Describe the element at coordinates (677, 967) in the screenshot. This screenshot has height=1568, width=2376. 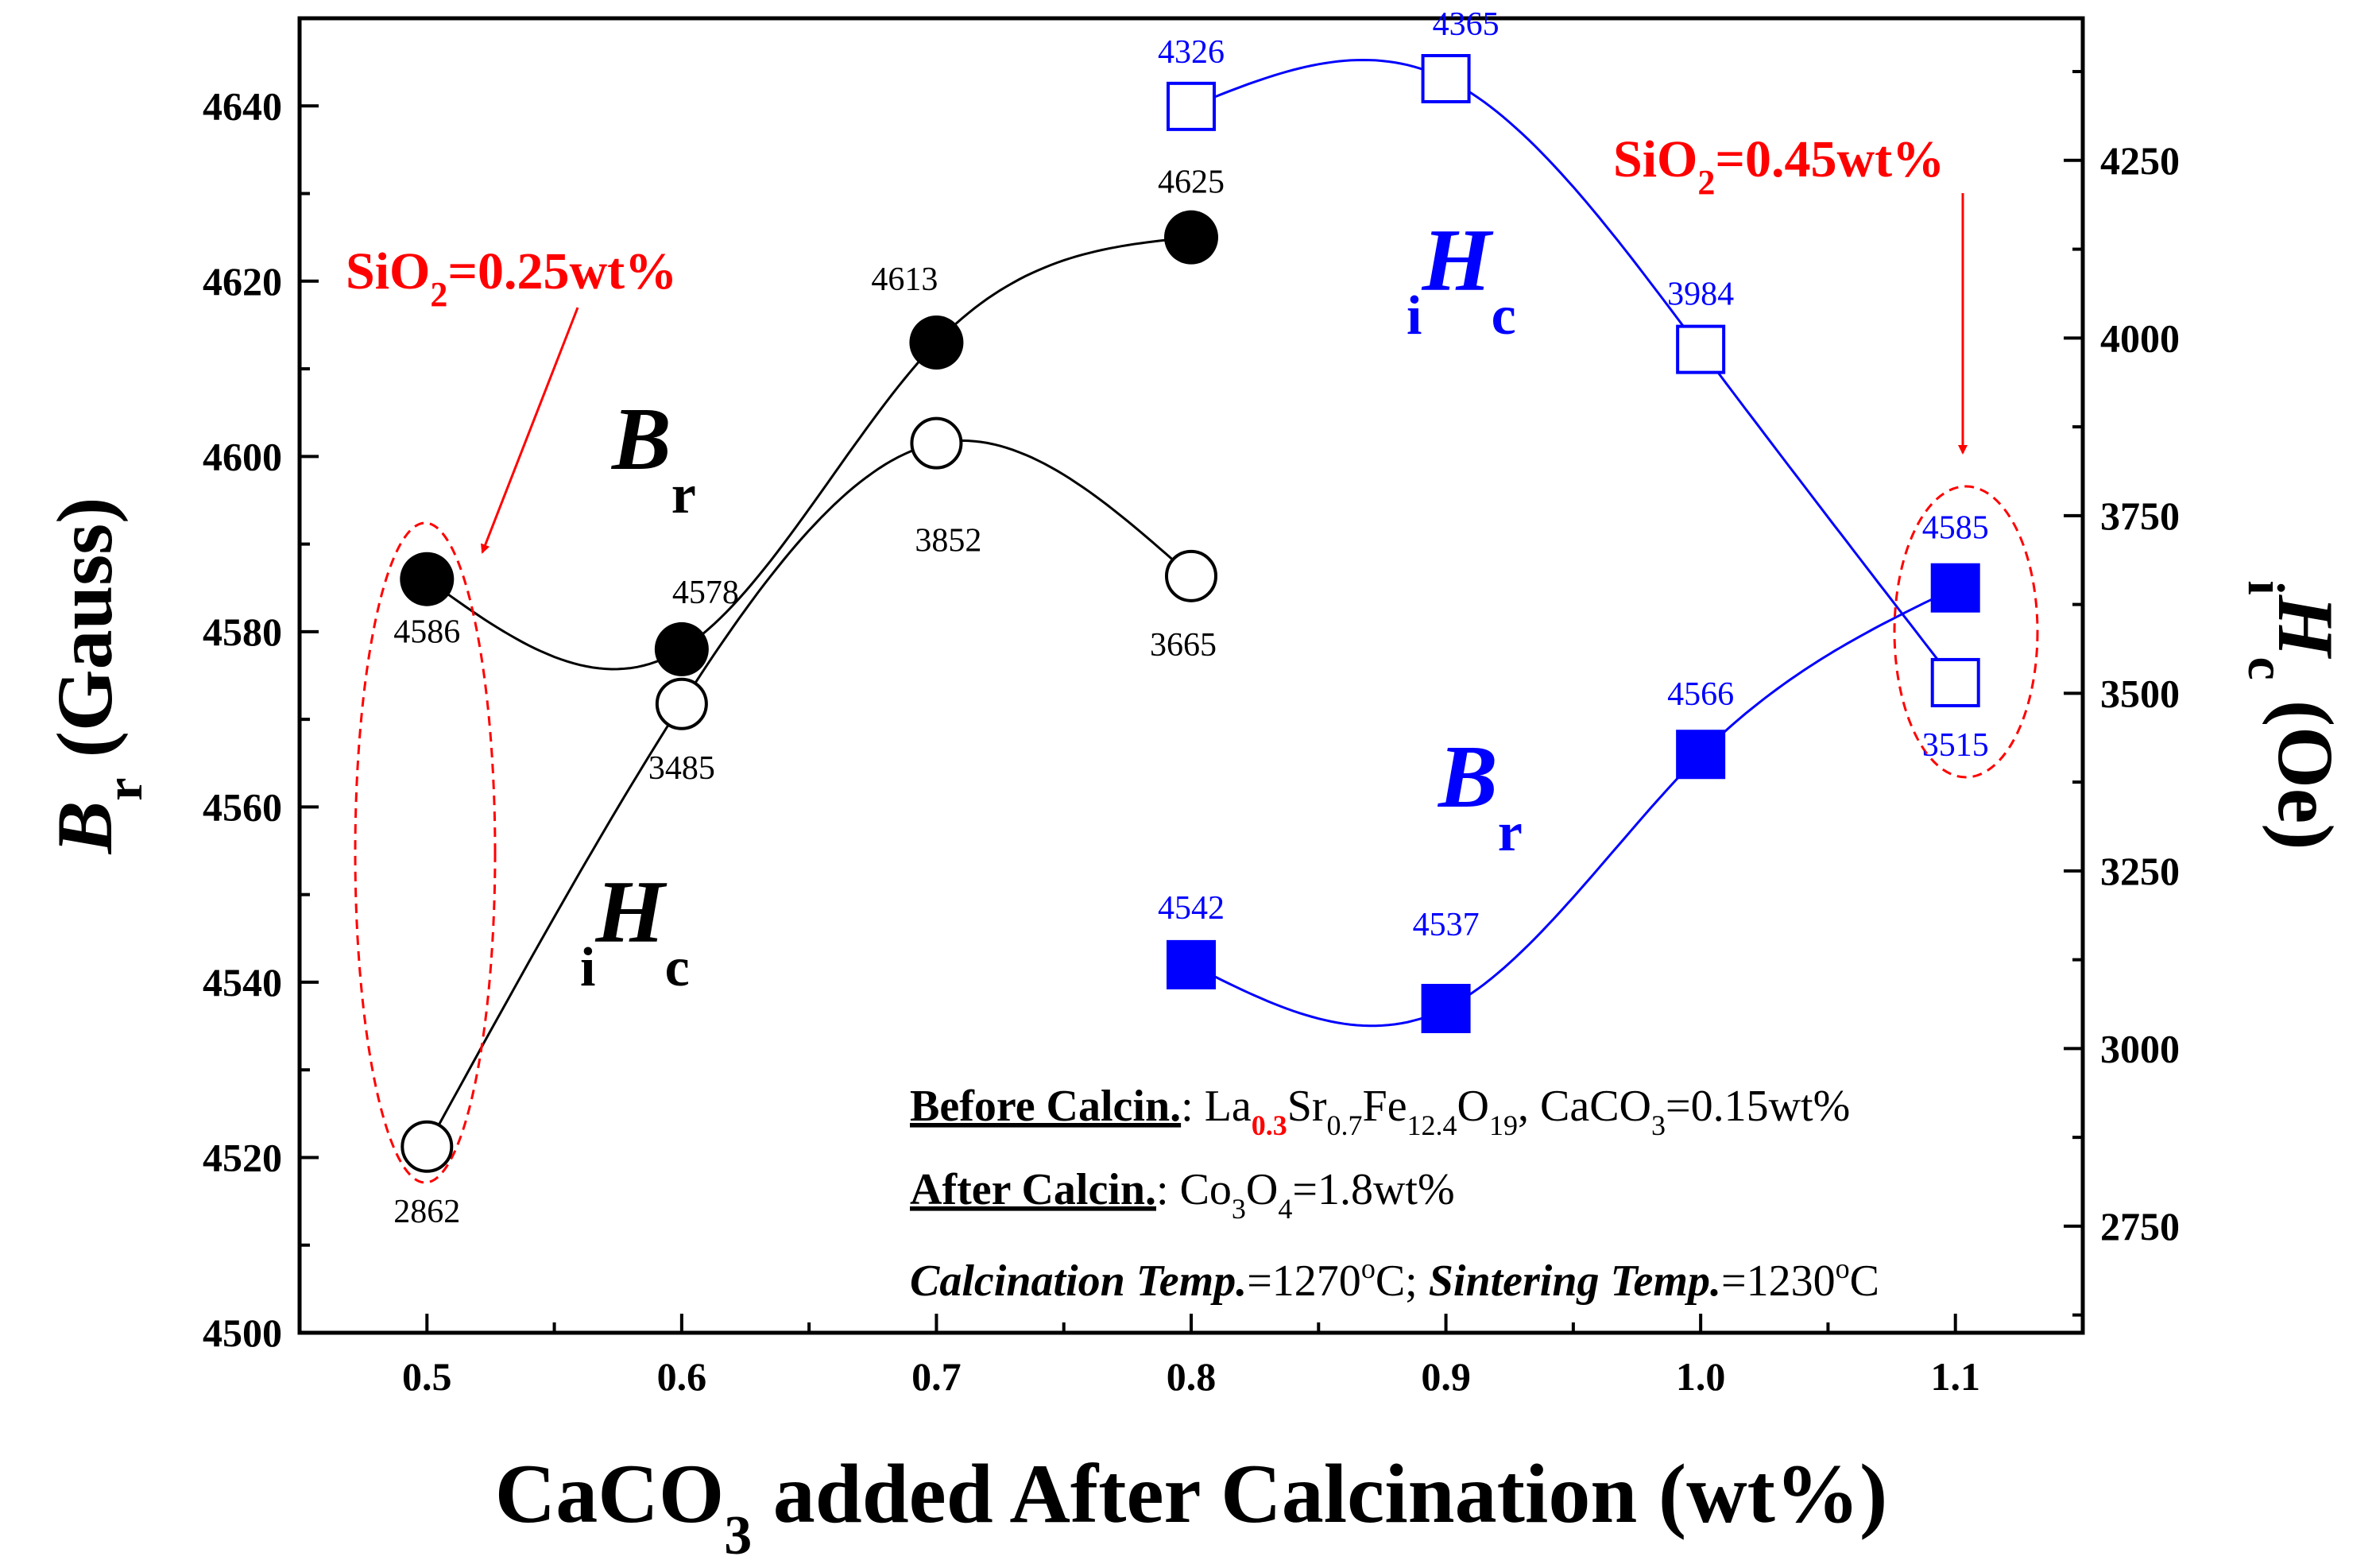
I see `hc-black-sub: c` at that location.